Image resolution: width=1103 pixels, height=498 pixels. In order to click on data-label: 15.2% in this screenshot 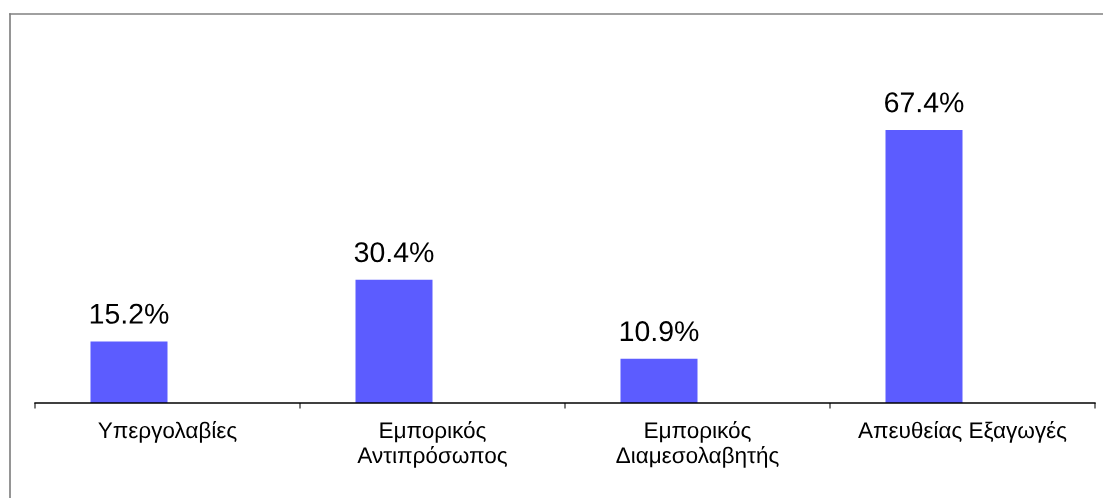, I will do `click(129, 313)`.